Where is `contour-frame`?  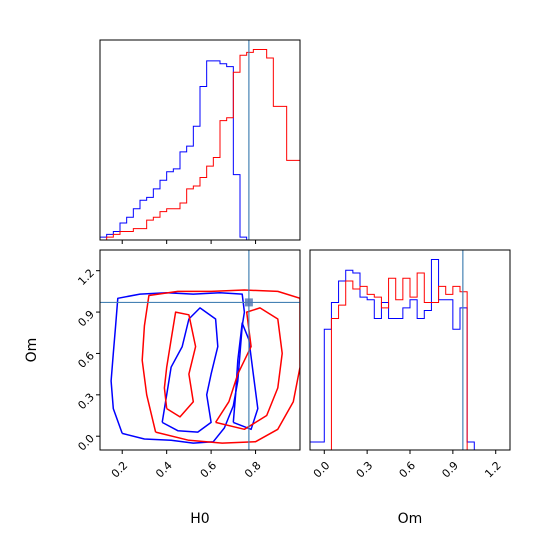
contour-frame is located at coordinates (200, 350).